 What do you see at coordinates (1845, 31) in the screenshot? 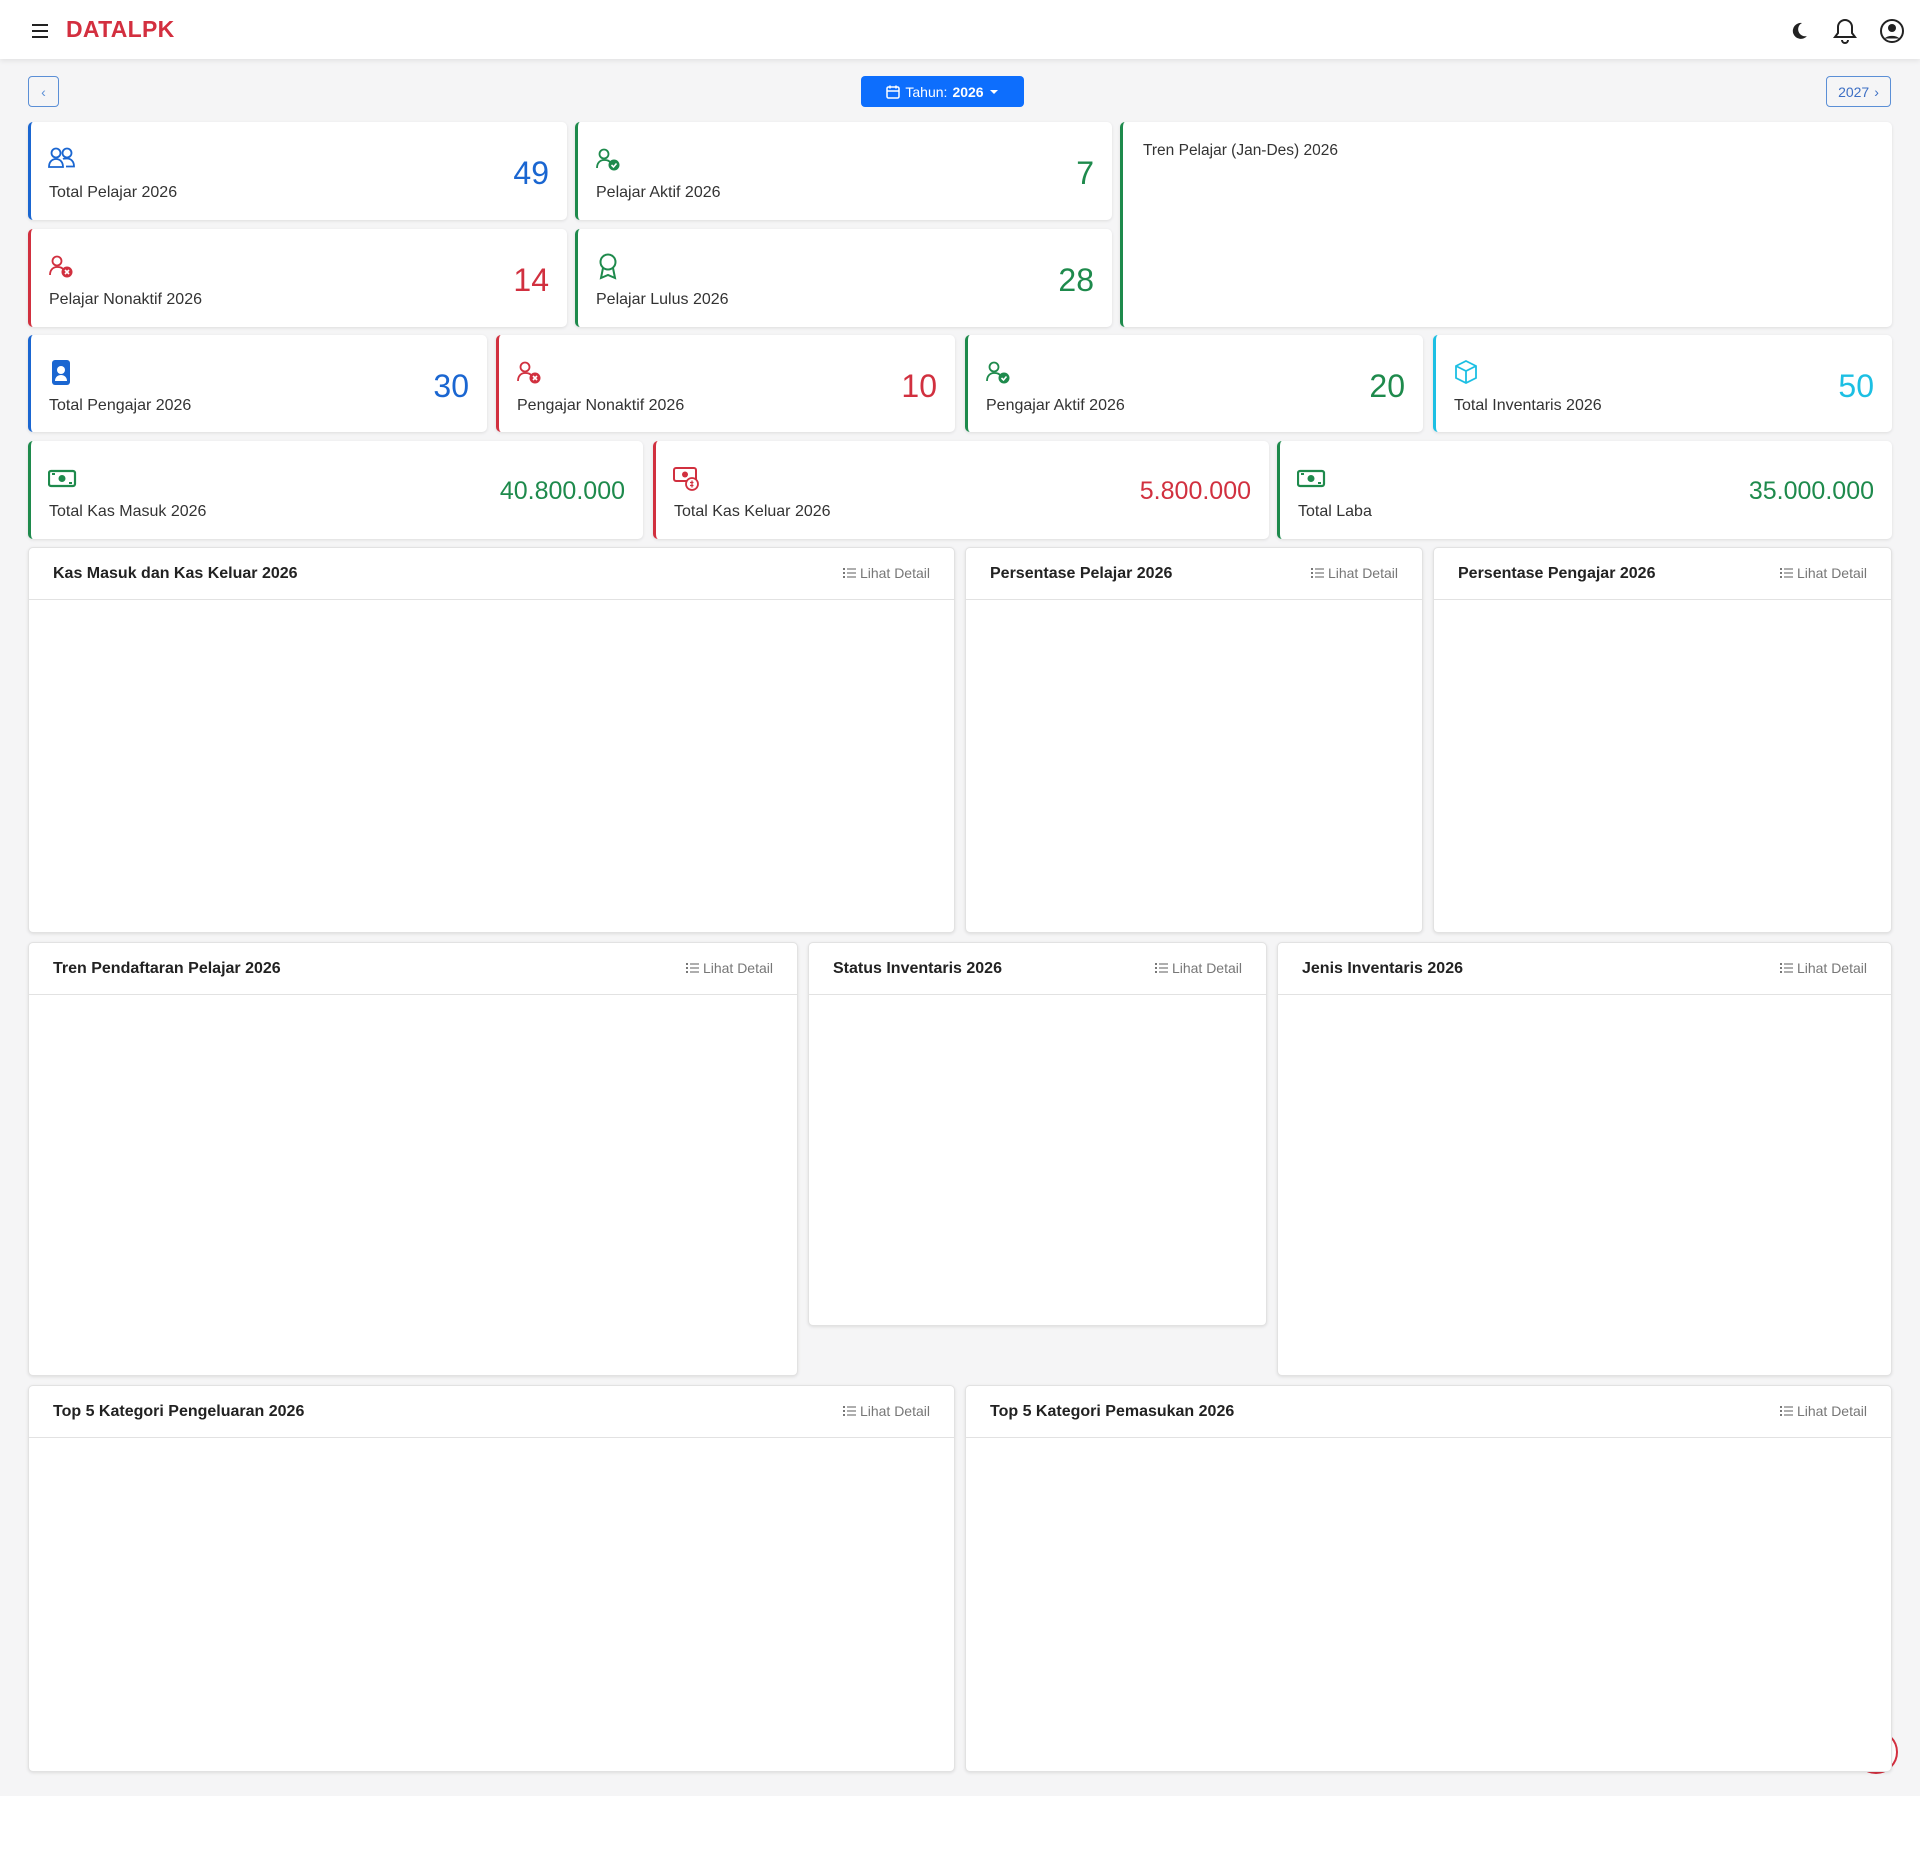
I see `notification-button` at bounding box center [1845, 31].